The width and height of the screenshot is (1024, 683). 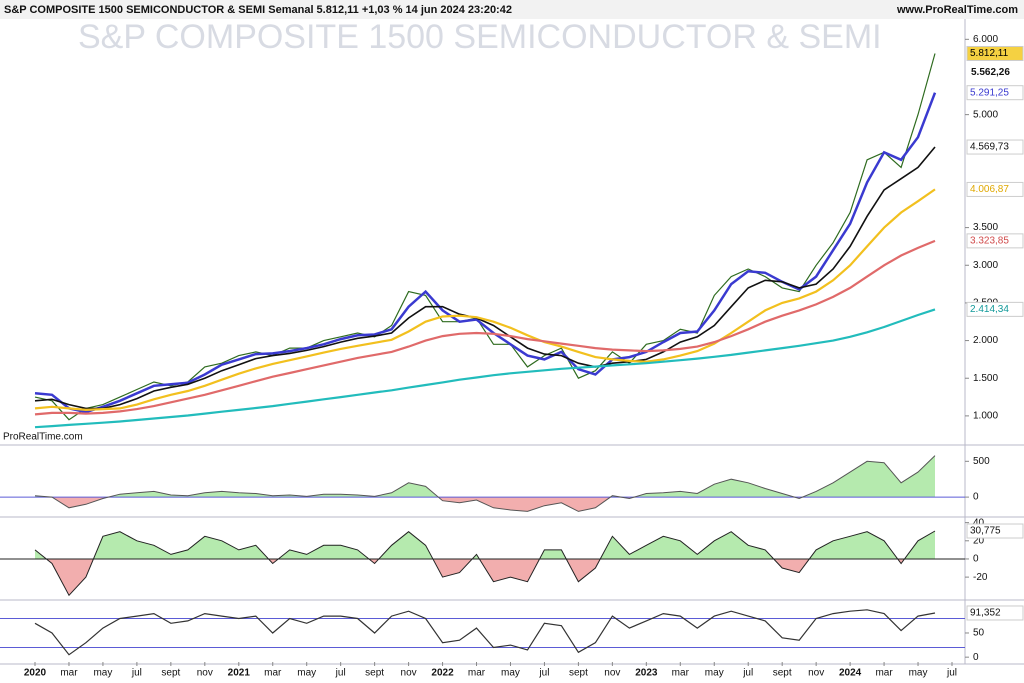 I want to click on x-tick-label: 2023, so click(x=646, y=673).